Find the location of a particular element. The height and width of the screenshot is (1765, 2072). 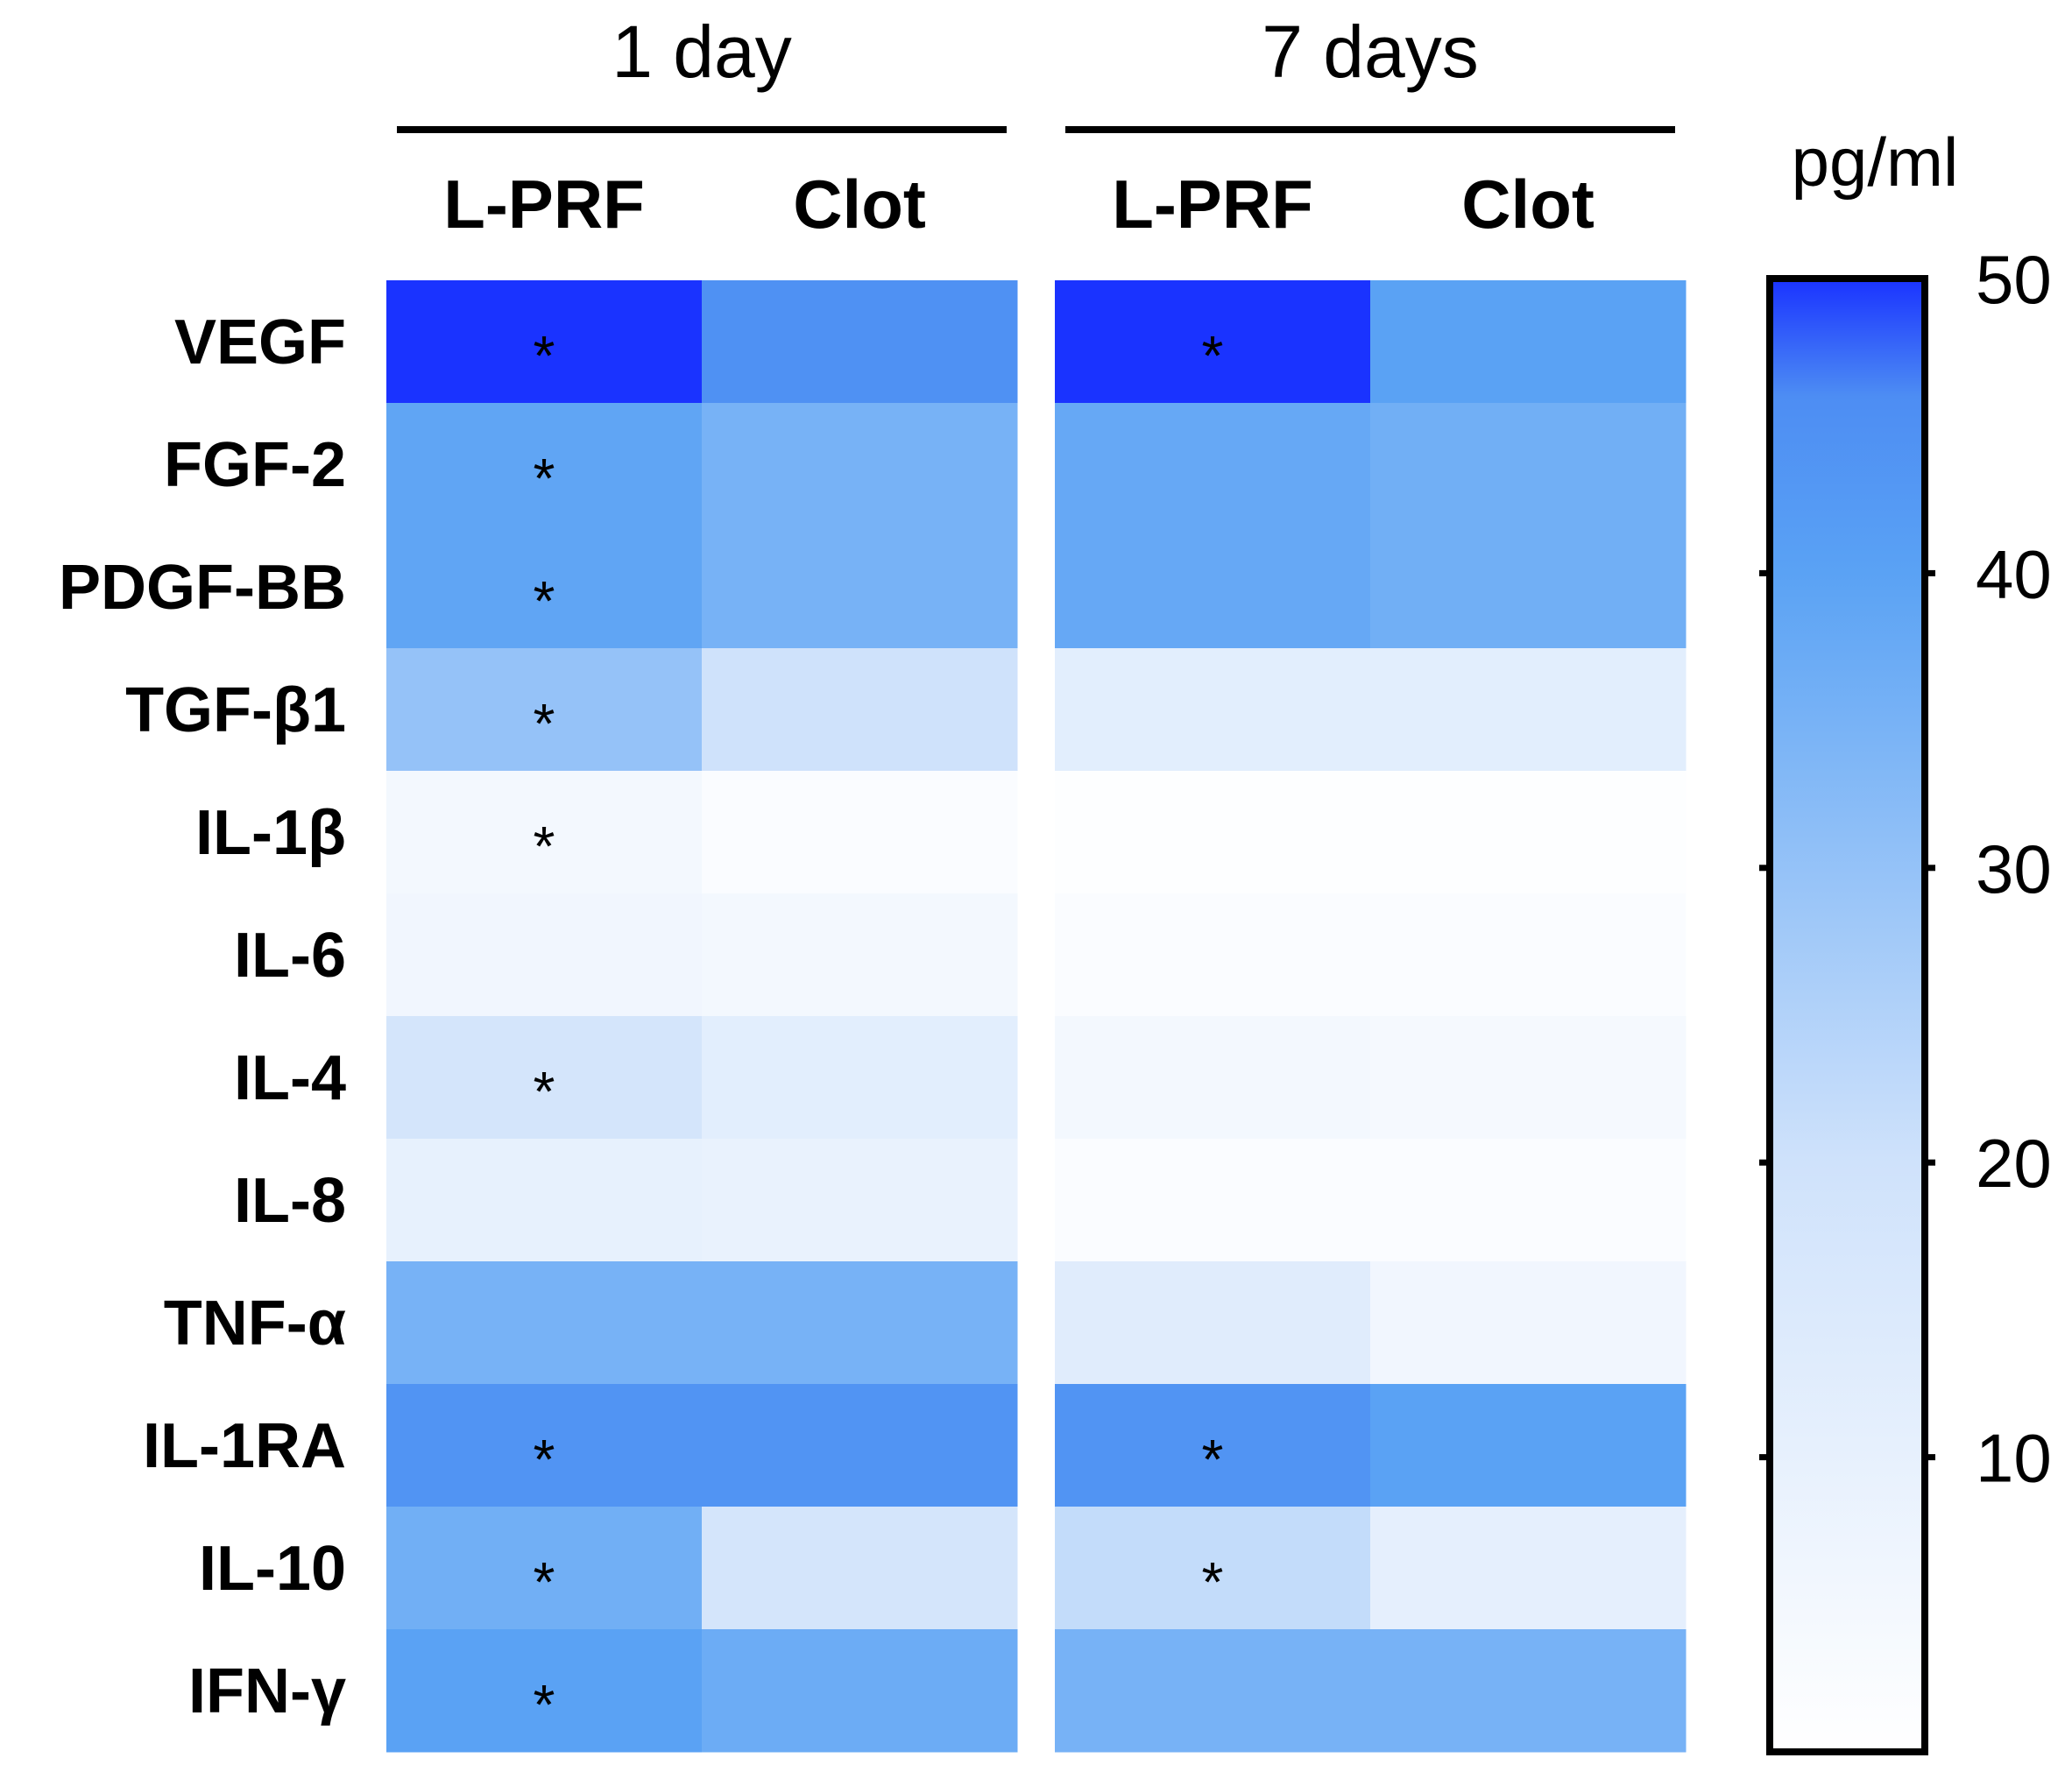

heatmap-cell-tgf-beta1-1-day-clot is located at coordinates (860, 710).